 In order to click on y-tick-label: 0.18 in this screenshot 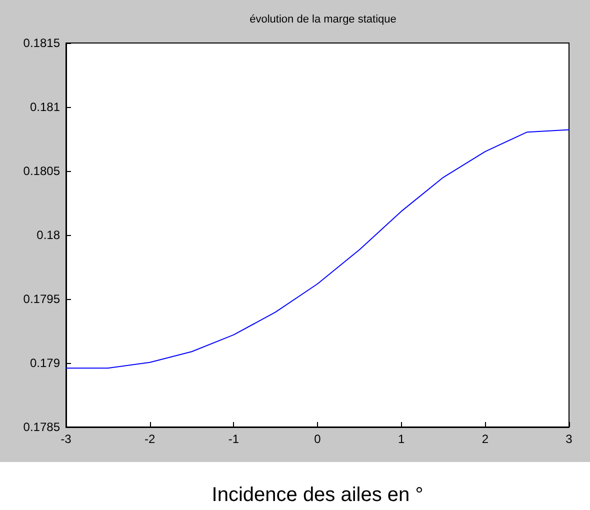, I will do `click(48, 235)`.